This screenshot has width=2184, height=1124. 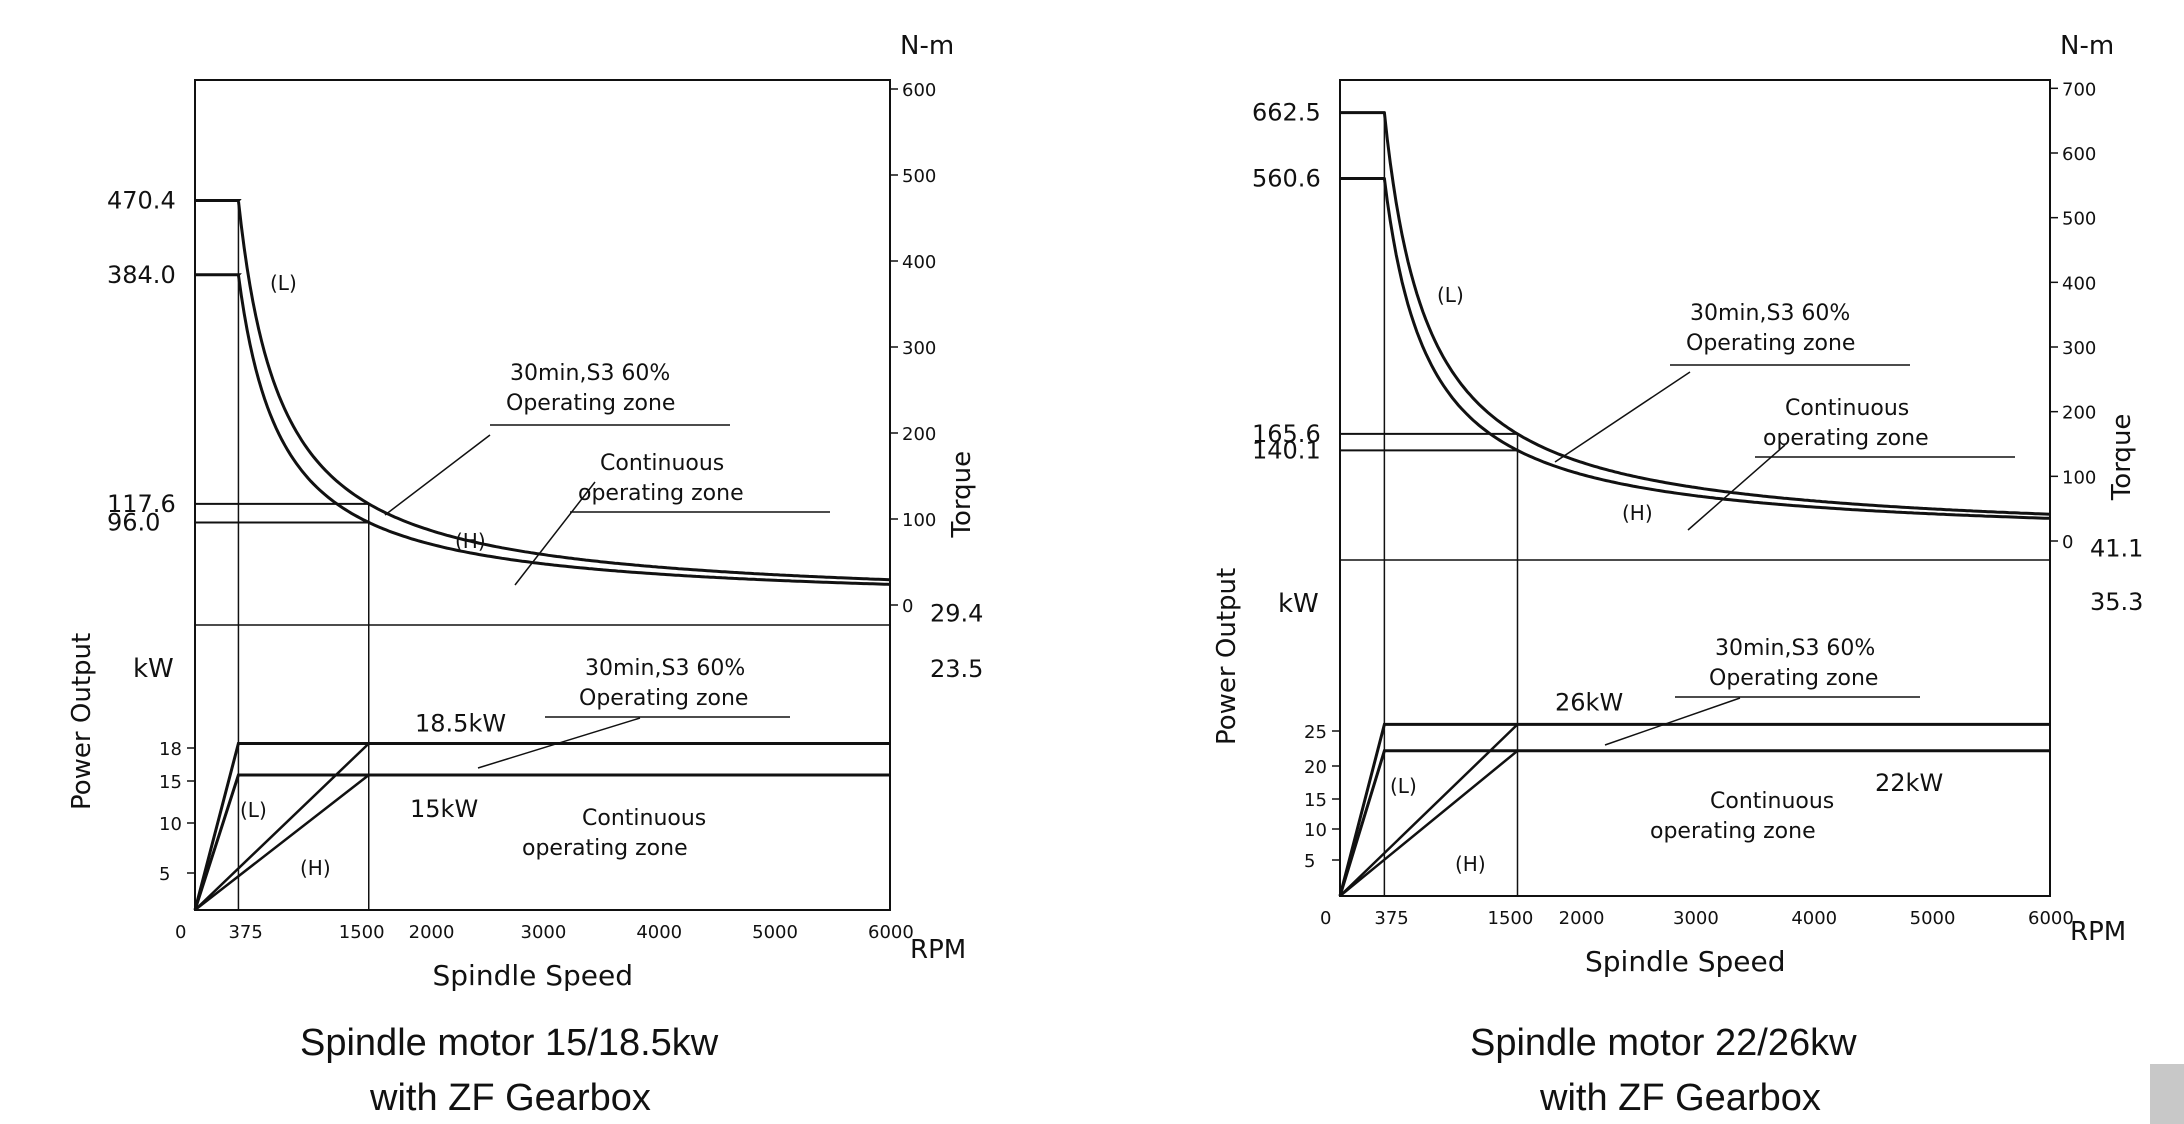 What do you see at coordinates (1663, 1043) in the screenshot?
I see `chart-caption: Spindle motor 22/26kw` at bounding box center [1663, 1043].